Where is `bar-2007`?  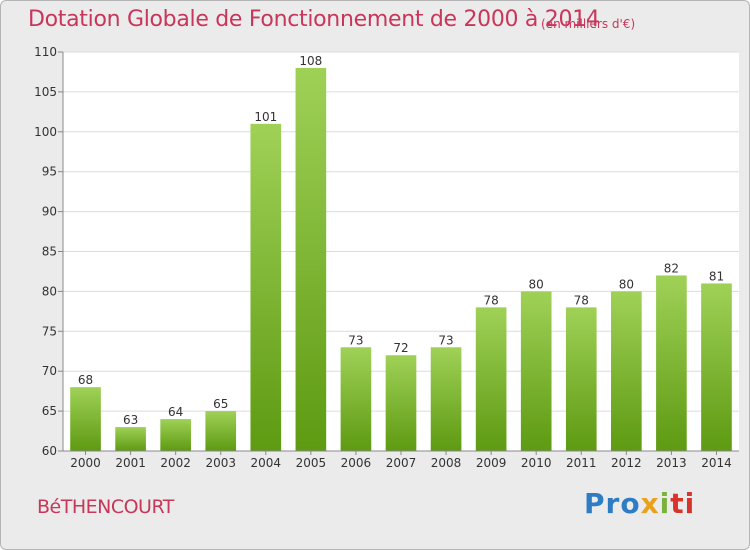 bar-2007 is located at coordinates (401, 403).